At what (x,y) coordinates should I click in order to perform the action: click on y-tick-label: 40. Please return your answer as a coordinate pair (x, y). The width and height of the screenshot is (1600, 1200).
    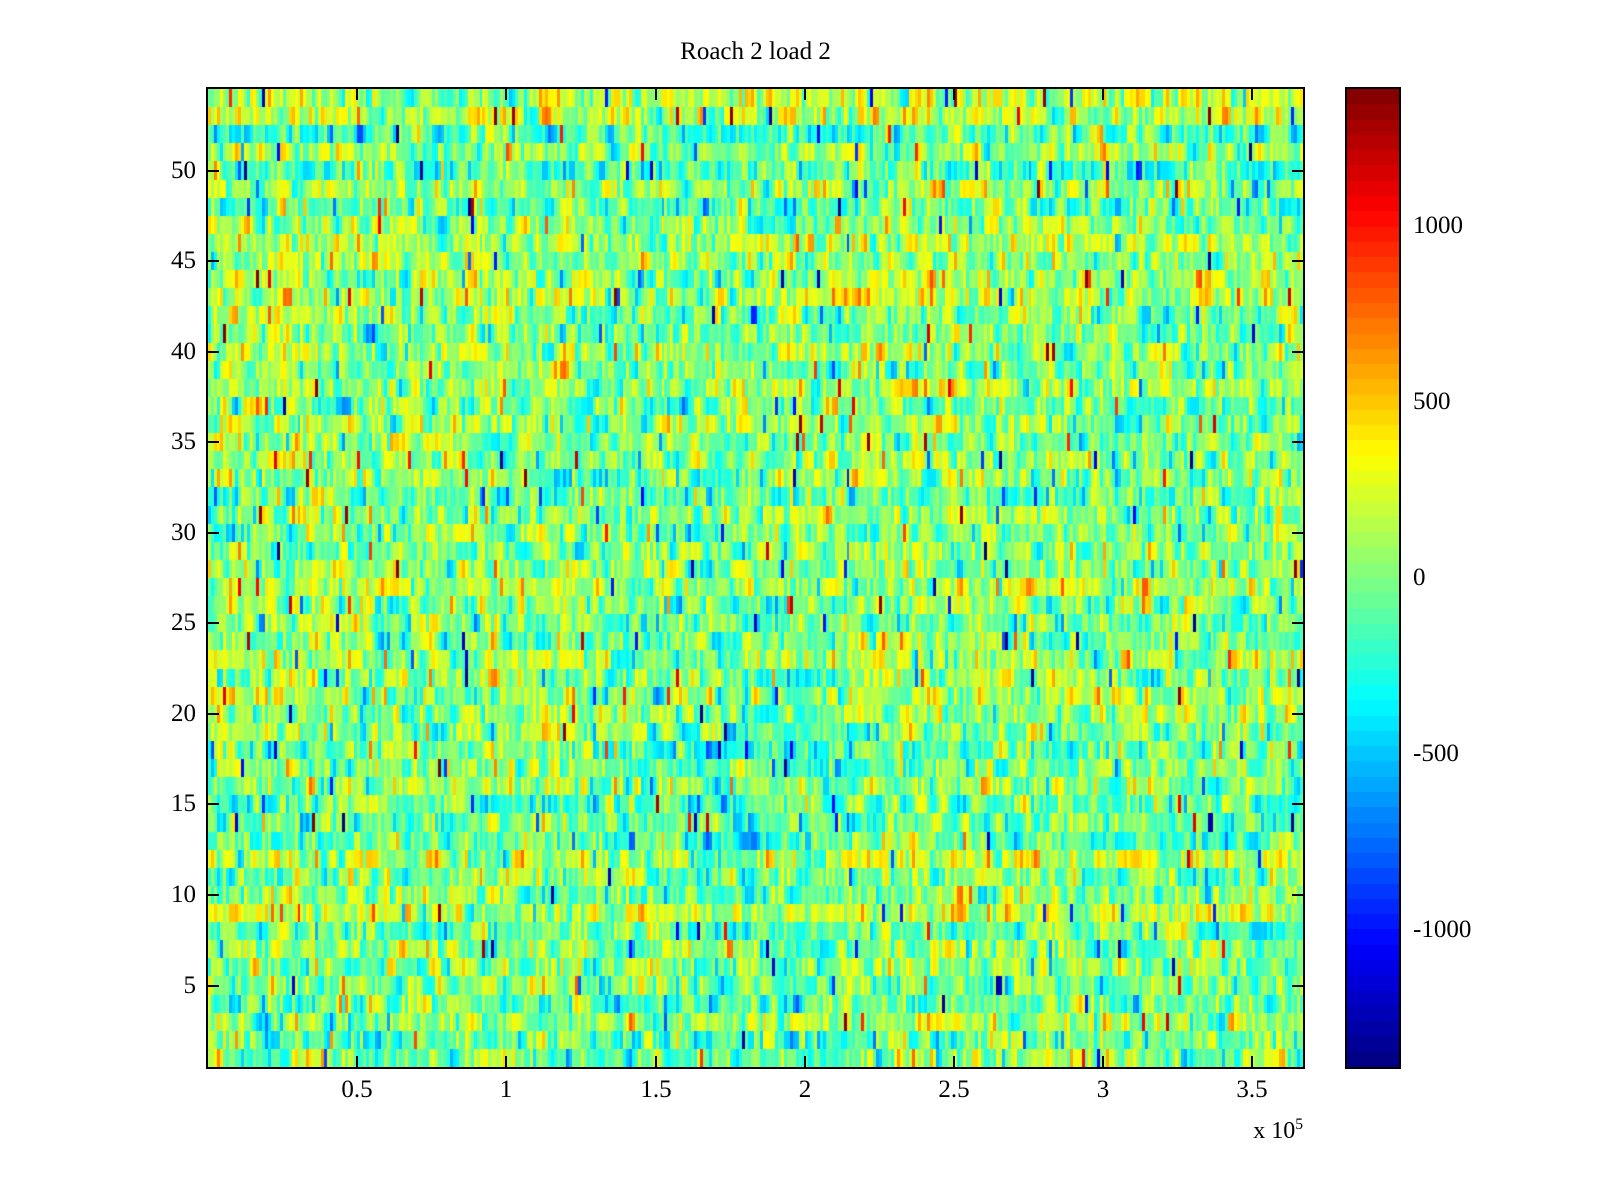
    Looking at the image, I should click on (183, 351).